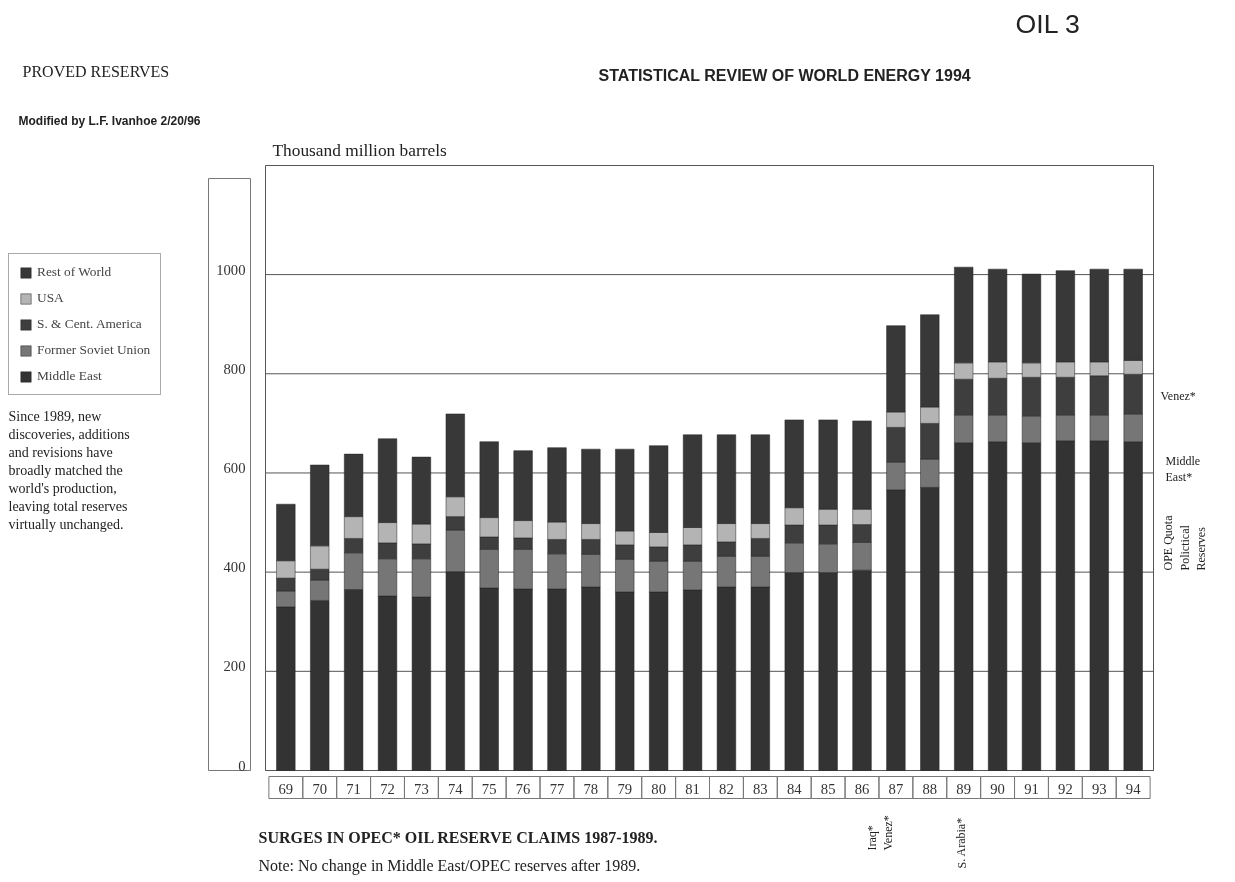 The image size is (1235, 882). Describe the element at coordinates (286, 788) in the screenshot. I see `x-tick-label: 69` at that location.